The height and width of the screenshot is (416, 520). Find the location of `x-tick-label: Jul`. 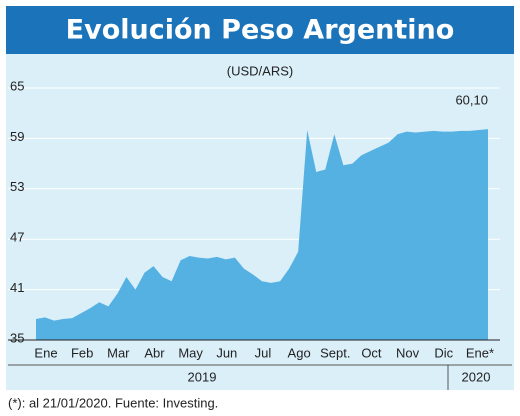

x-tick-label: Jul is located at coordinates (263, 352).